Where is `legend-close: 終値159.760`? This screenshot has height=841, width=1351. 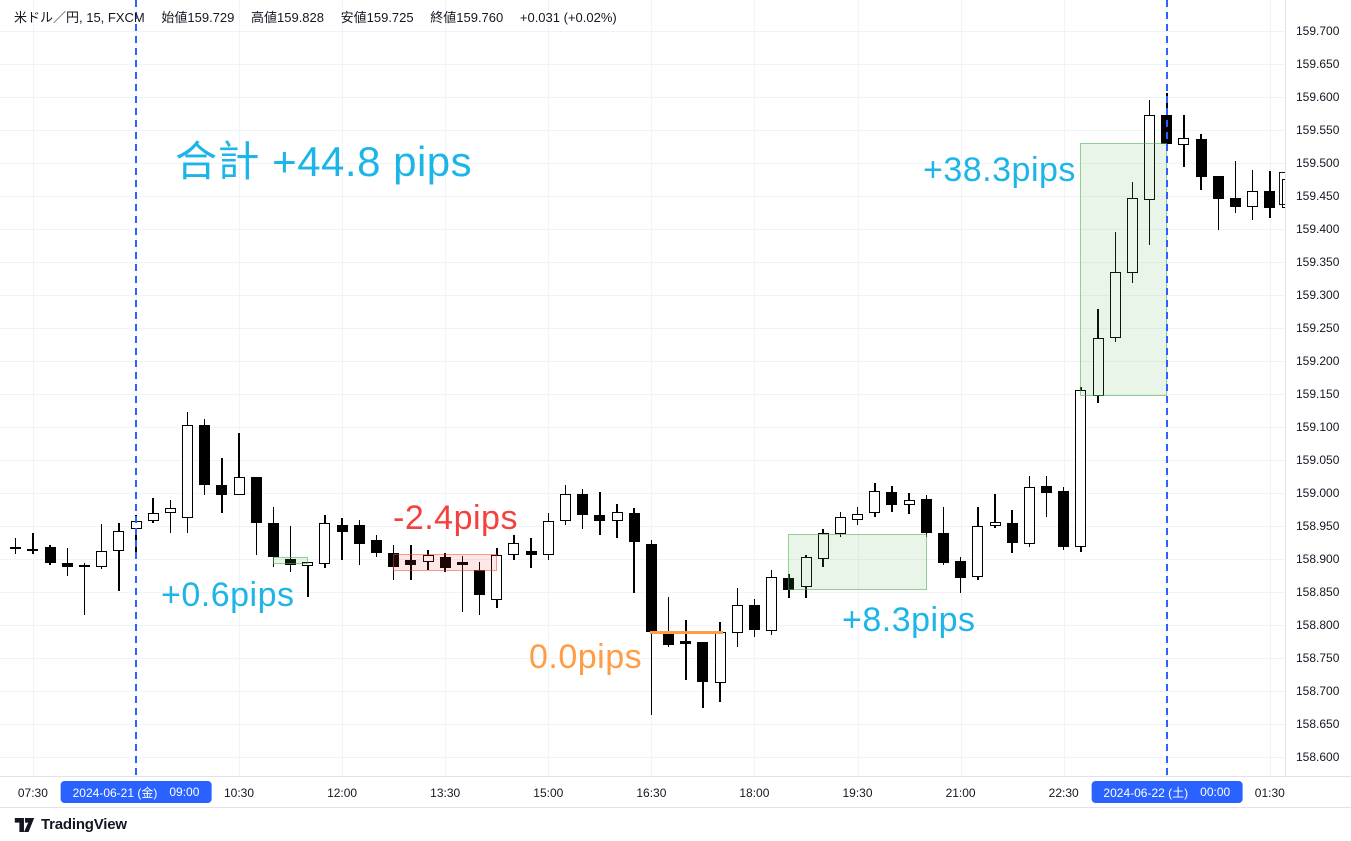 legend-close: 終値159.760 is located at coordinates (467, 17).